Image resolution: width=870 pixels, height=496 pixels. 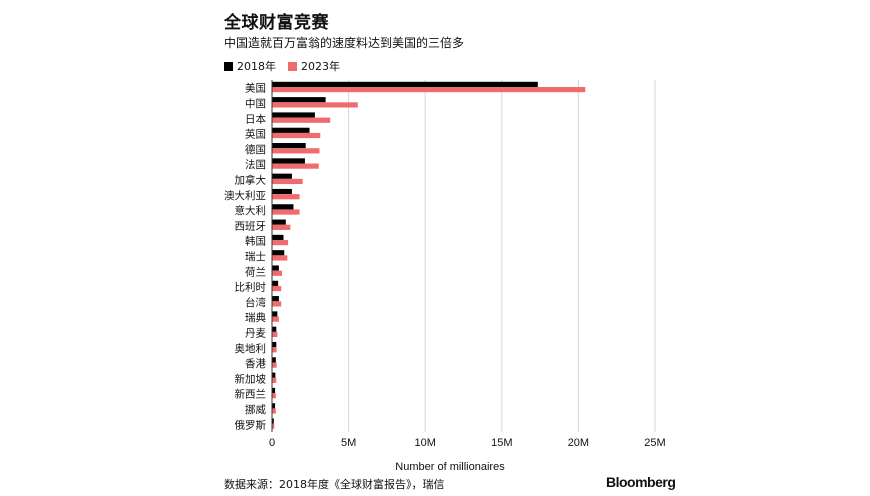 I want to click on x-tick-label: 25M, so click(x=654, y=443).